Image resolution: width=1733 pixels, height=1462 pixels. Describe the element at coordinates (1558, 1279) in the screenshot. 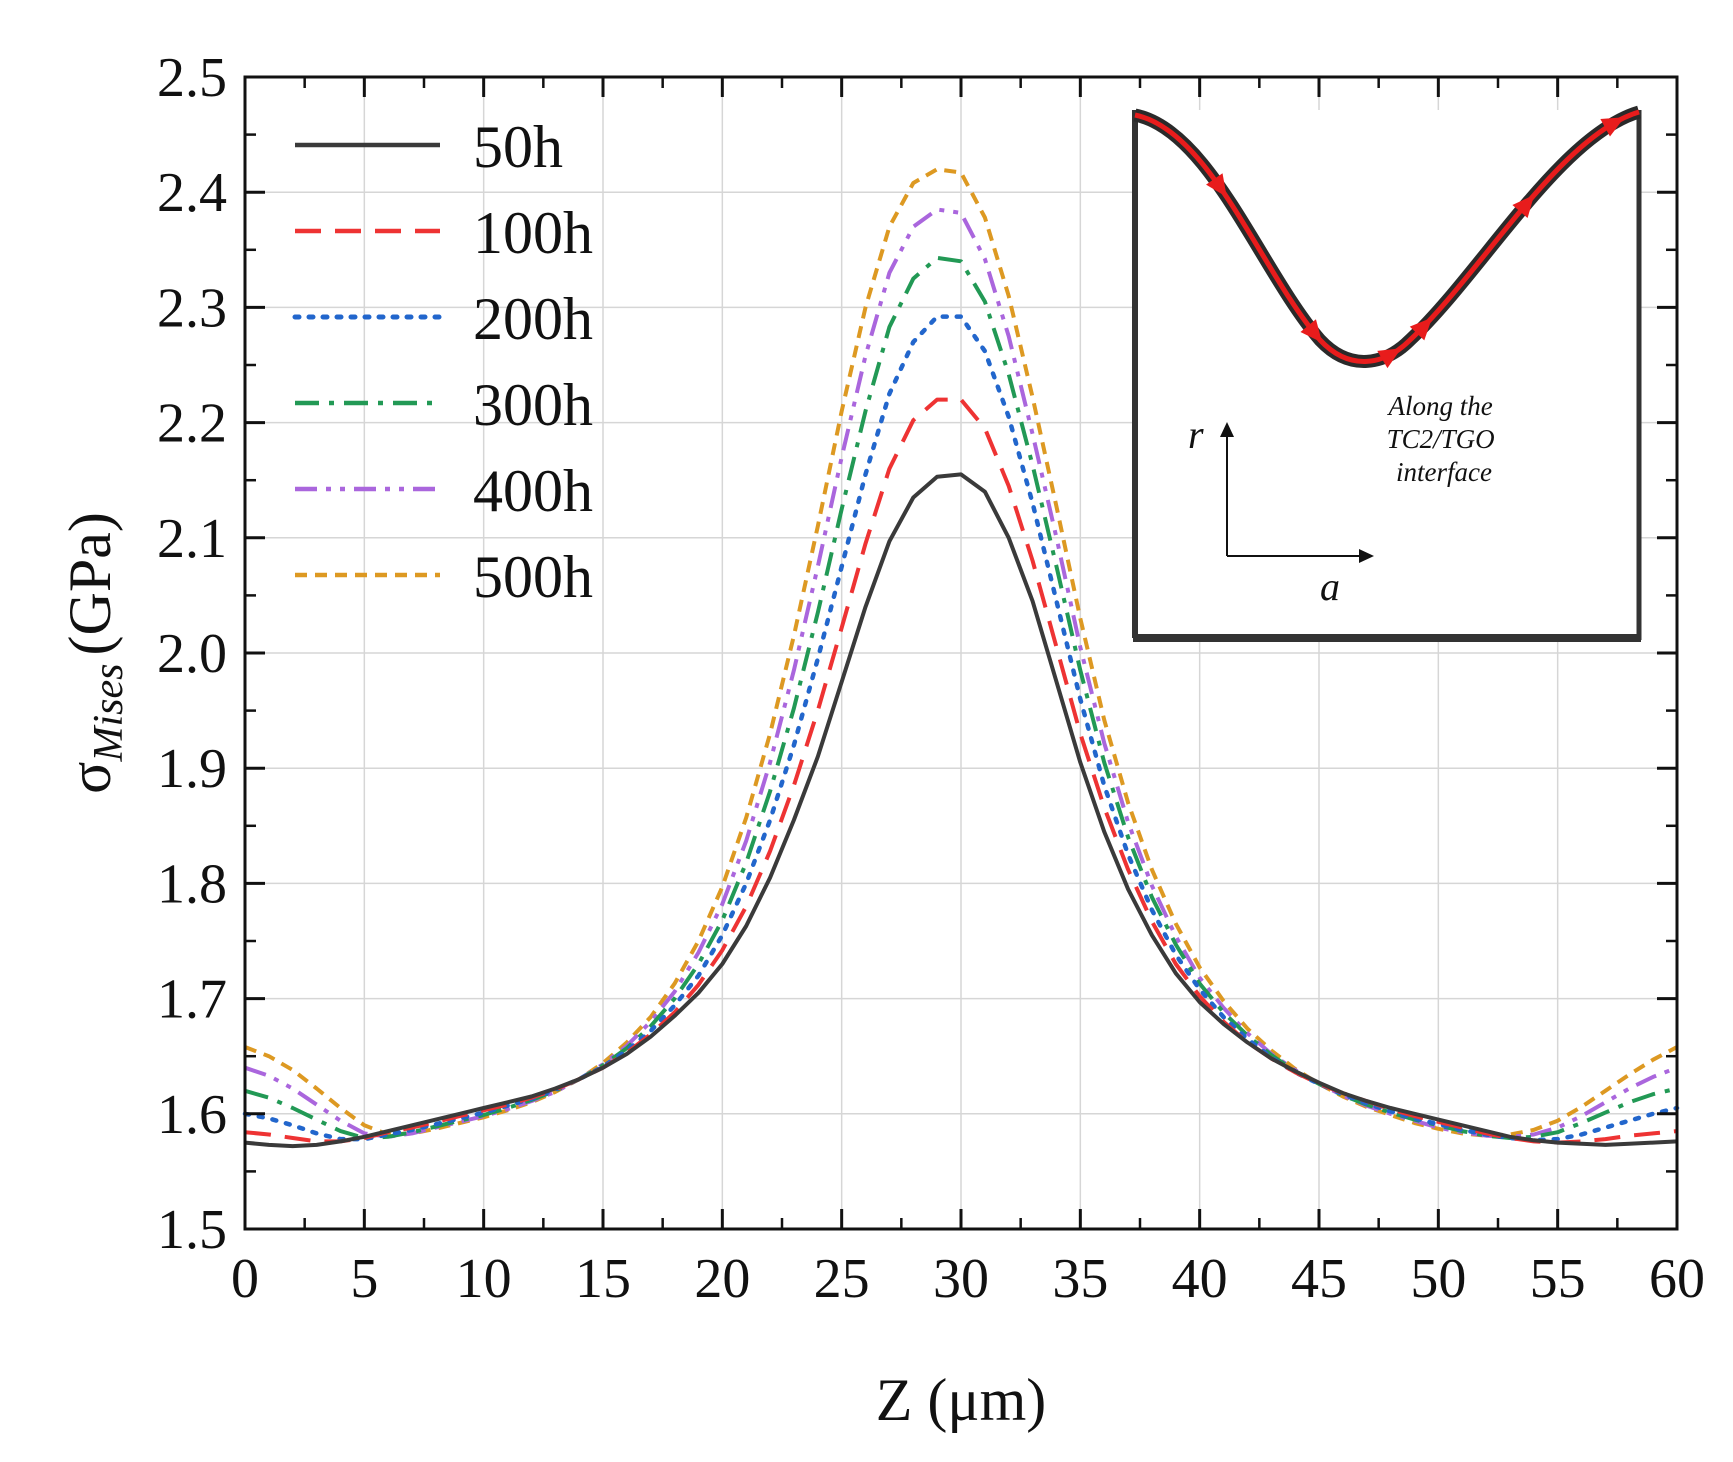

I see `x-tick-label: 55` at that location.